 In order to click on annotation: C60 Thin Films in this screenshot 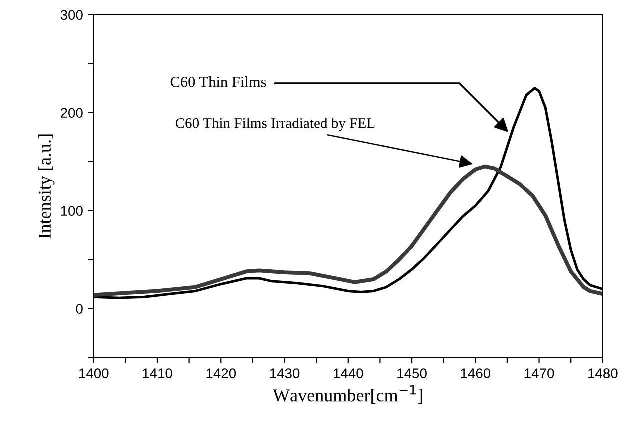, I will do `click(218, 82)`.